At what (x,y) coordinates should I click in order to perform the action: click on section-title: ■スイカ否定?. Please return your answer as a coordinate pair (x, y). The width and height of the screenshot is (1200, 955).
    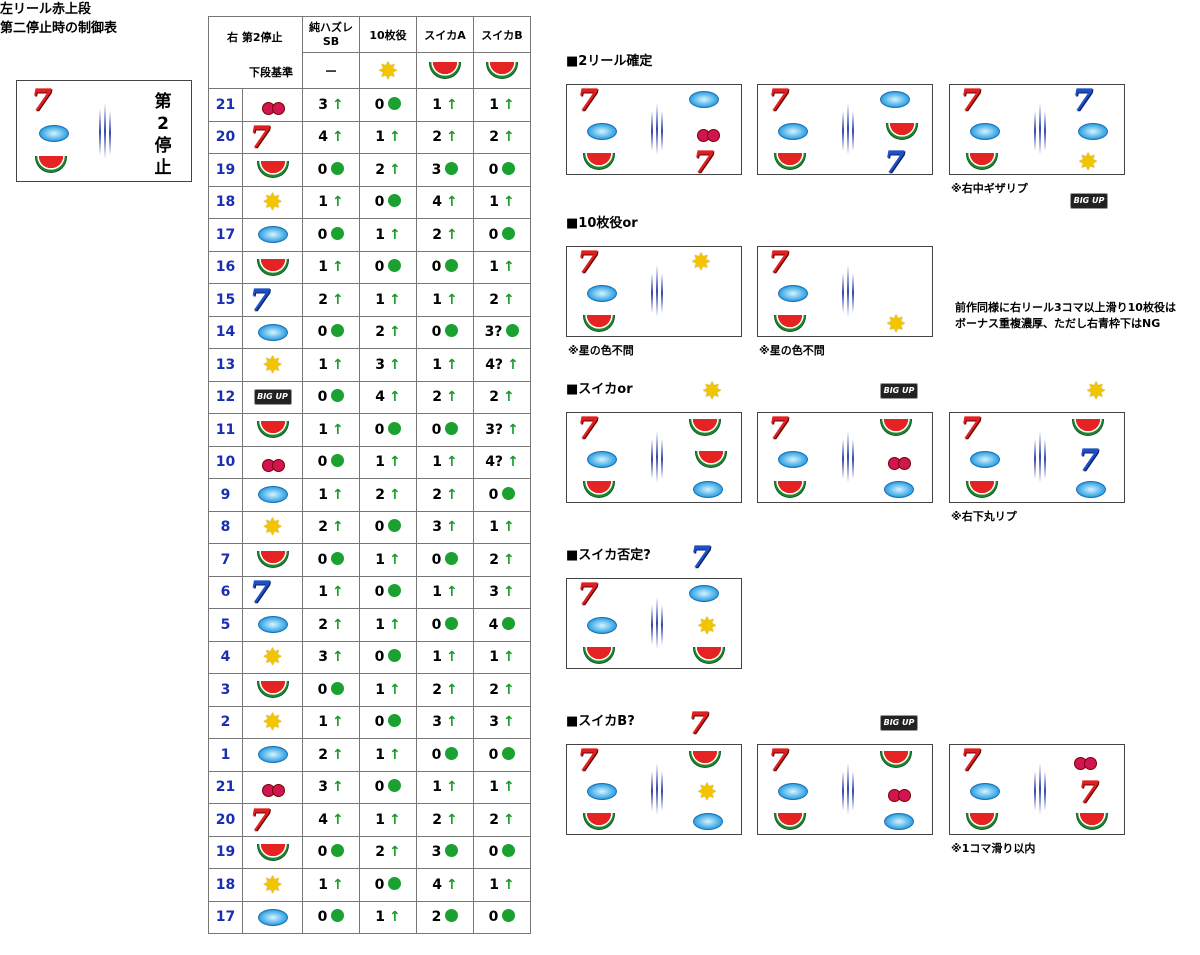
    Looking at the image, I should click on (608, 555).